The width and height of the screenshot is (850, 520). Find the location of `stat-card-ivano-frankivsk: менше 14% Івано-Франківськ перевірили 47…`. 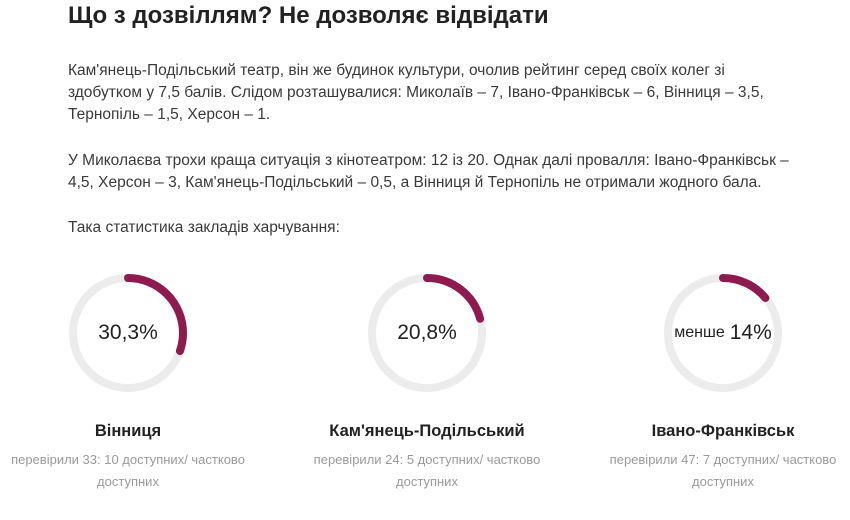

stat-card-ivano-frankivsk: менше 14% Івано-Франківськ перевірили 47… is located at coordinates (716, 381).